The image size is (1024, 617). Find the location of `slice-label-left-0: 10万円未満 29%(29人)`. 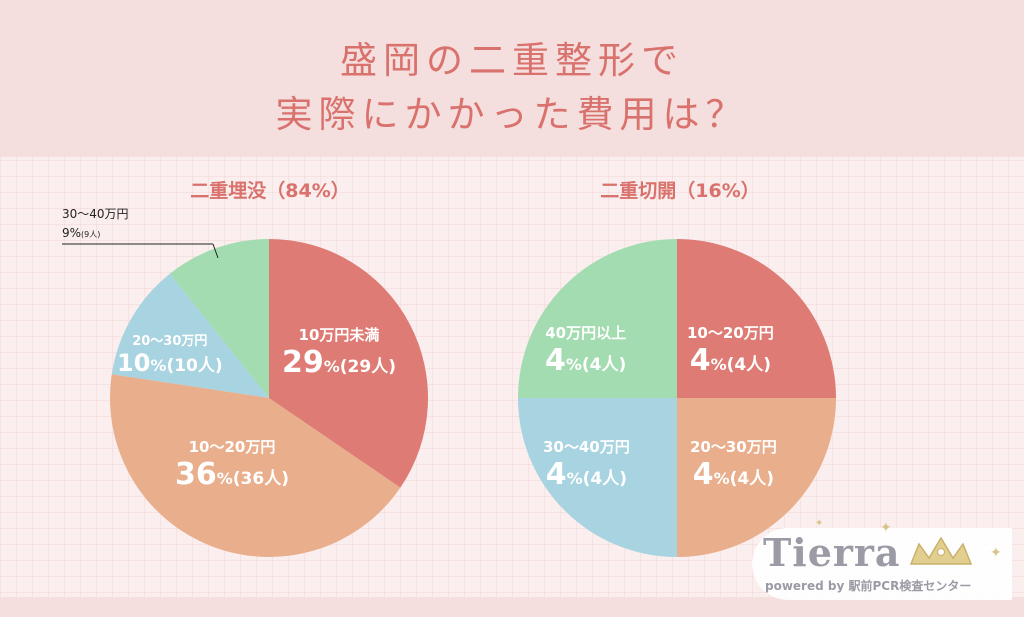

slice-label-left-0: 10万円未満 29%(29人) is located at coordinates (339, 352).